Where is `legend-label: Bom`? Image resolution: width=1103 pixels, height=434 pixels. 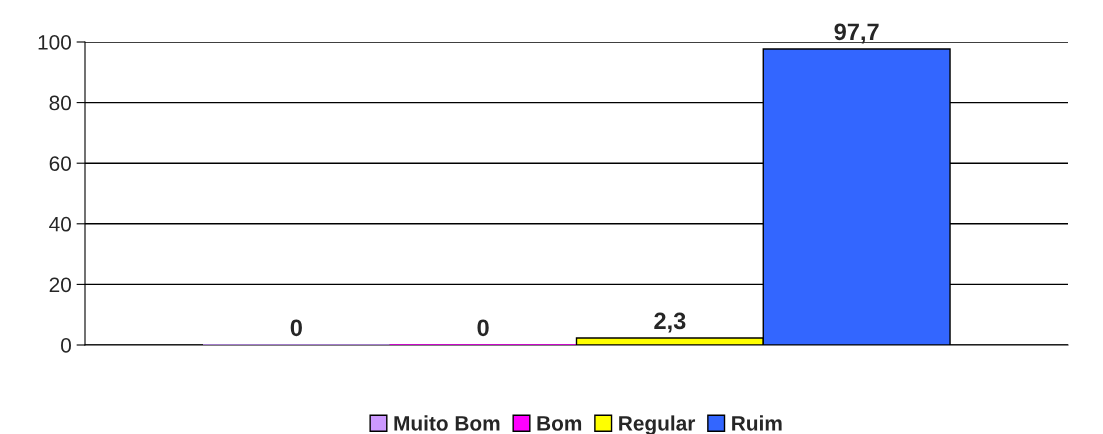
legend-label: Bom is located at coordinates (559, 423).